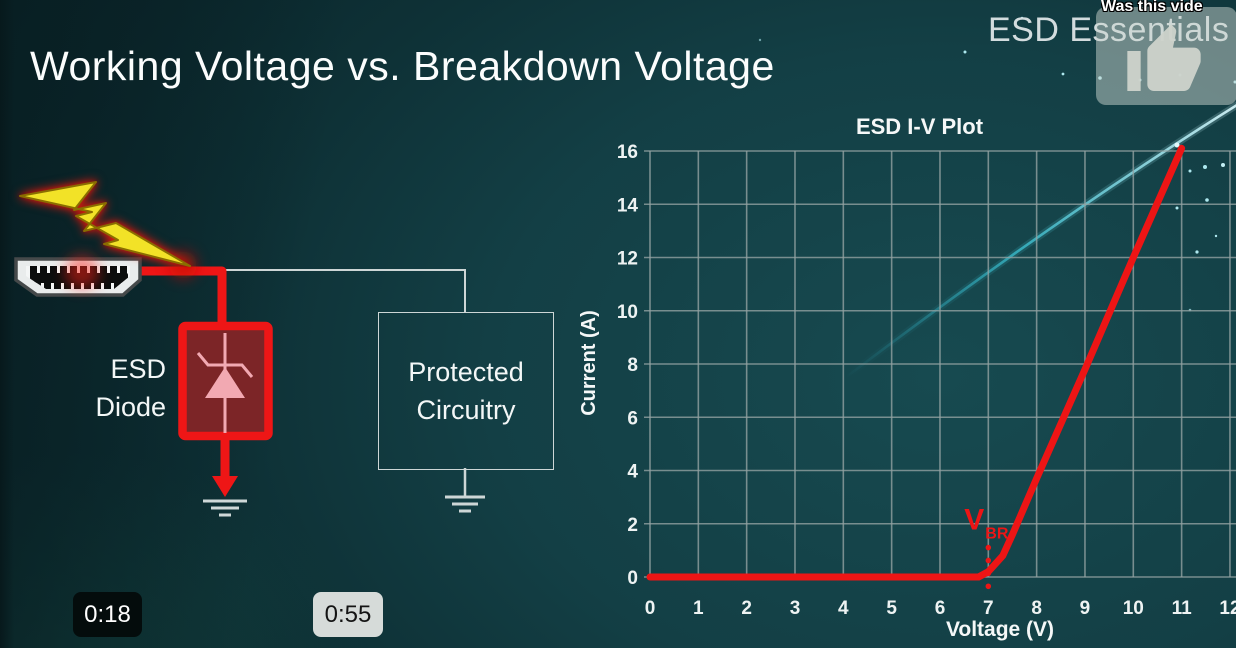 This screenshot has width=1236, height=648. I want to click on x-tick-label: 4, so click(843, 608).